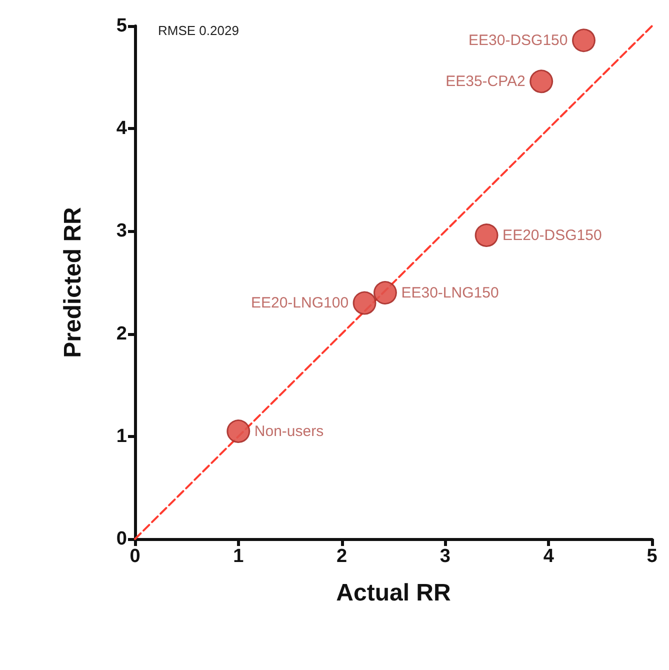 This screenshot has height=670, width=669. Describe the element at coordinates (393, 593) in the screenshot. I see `x-axis-title: Actual RR` at that location.